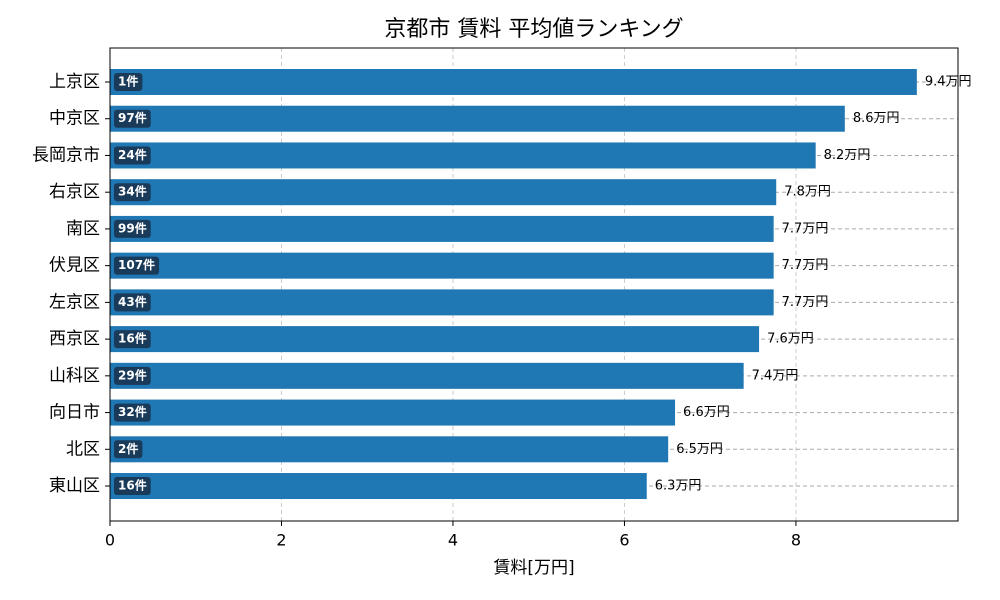  I want to click on y-tick-label: 北区, so click(83, 449).